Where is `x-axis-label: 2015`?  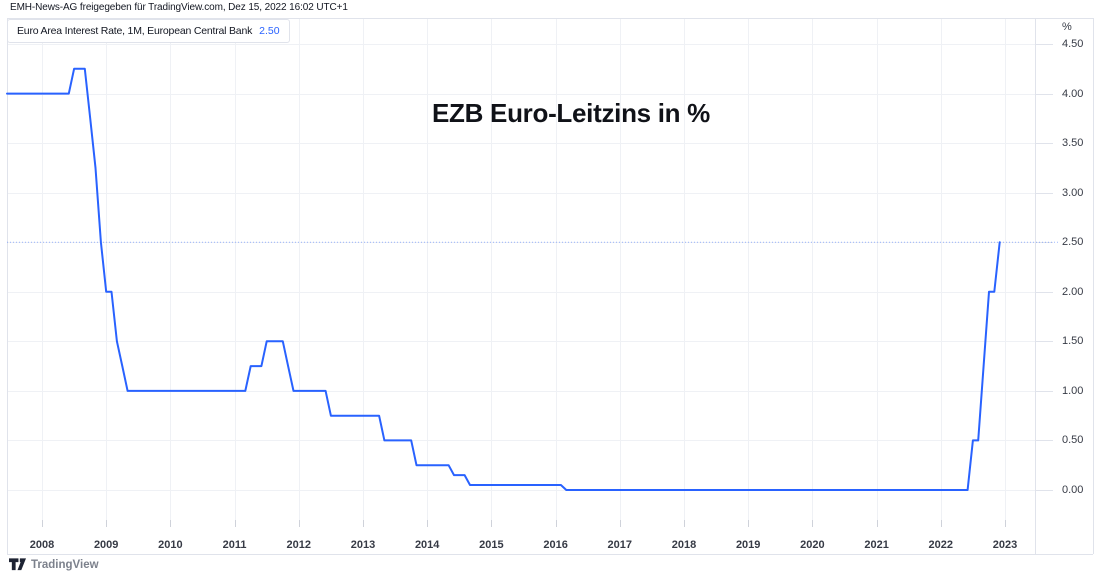
x-axis-label: 2015 is located at coordinates (491, 545).